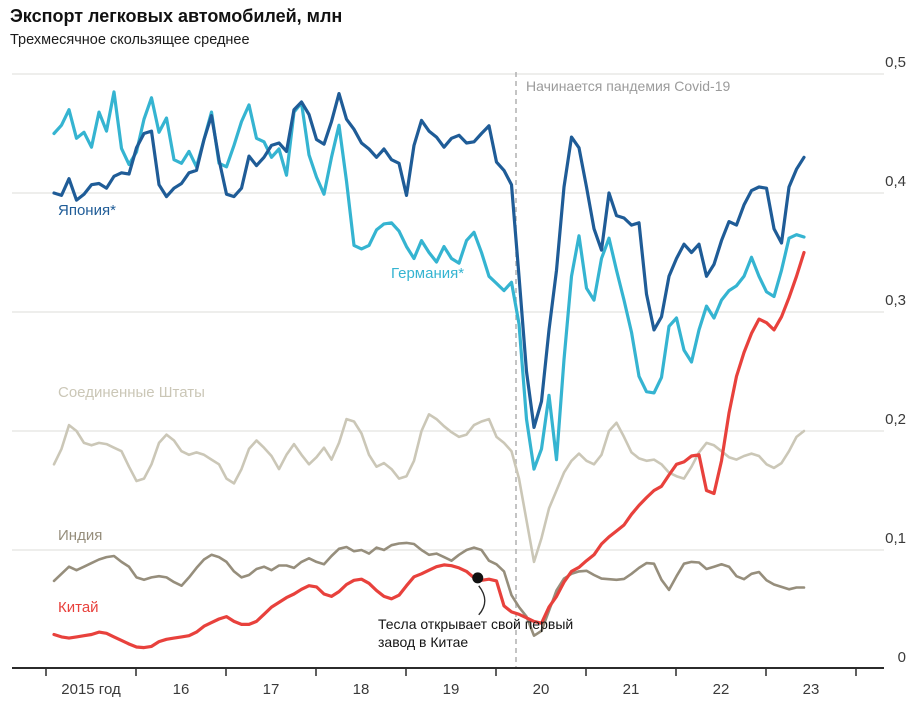 The width and height of the screenshot is (913, 702). What do you see at coordinates (361, 689) in the screenshot?
I see `x-axis-tick-label: 18` at bounding box center [361, 689].